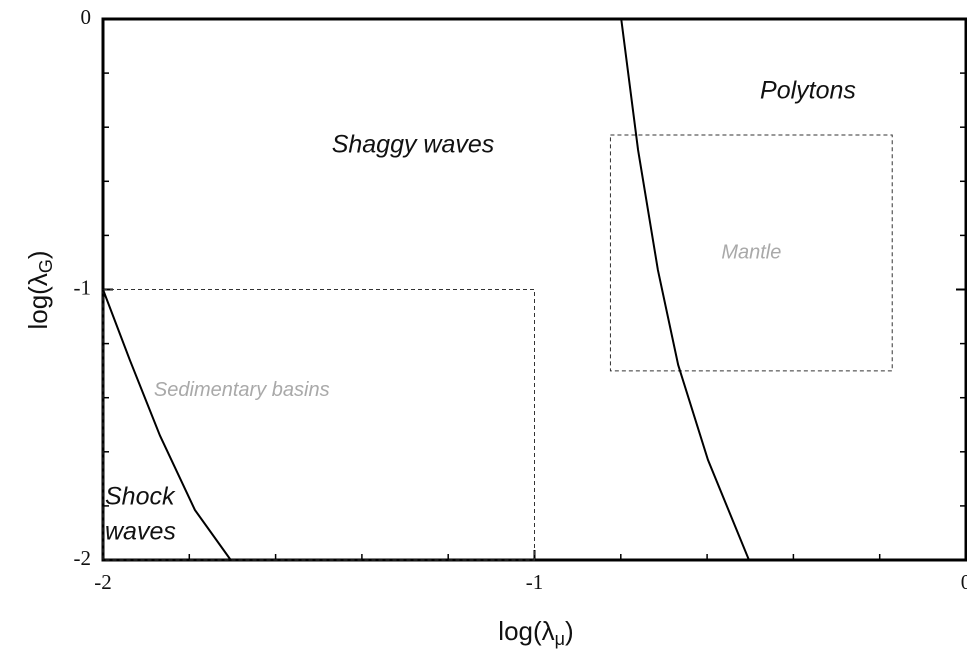  Describe the element at coordinates (535, 582) in the screenshot. I see `x-tick-label: -1` at that location.